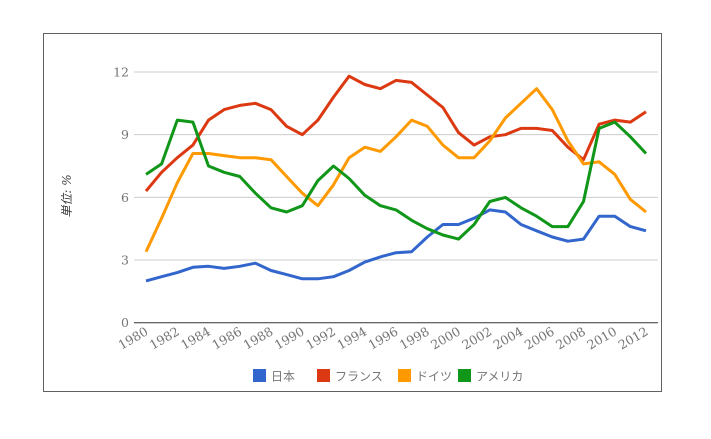  I want to click on x-tick-label: 1998, so click(414, 338).